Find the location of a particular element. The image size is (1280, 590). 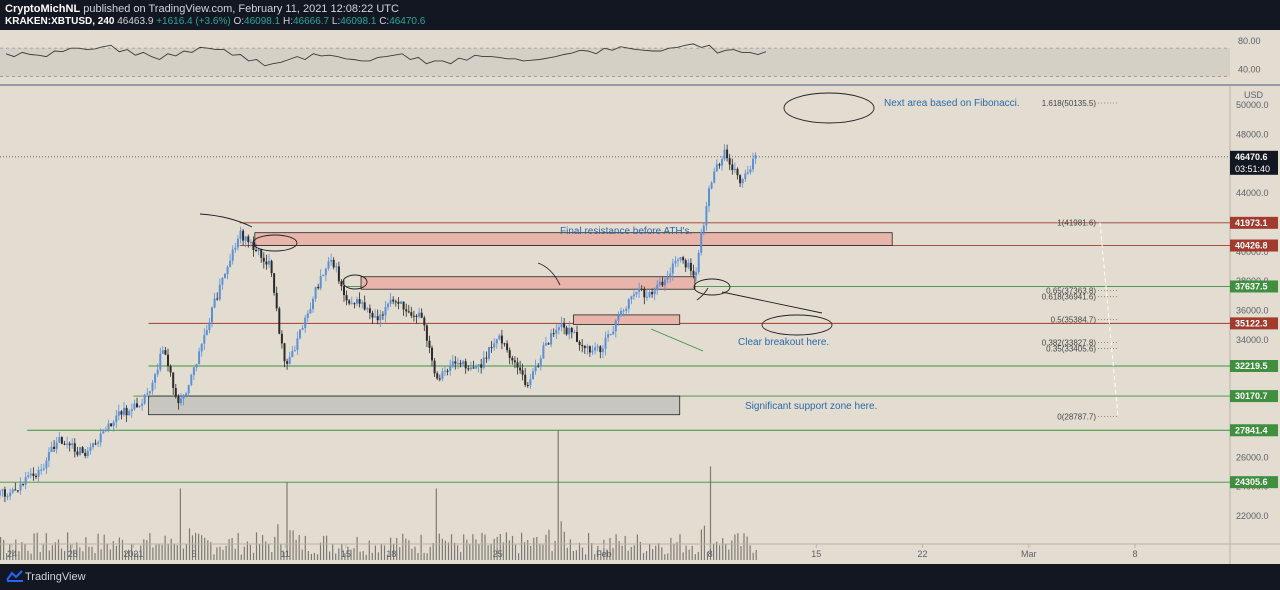

circle-drawing is located at coordinates (797, 325).